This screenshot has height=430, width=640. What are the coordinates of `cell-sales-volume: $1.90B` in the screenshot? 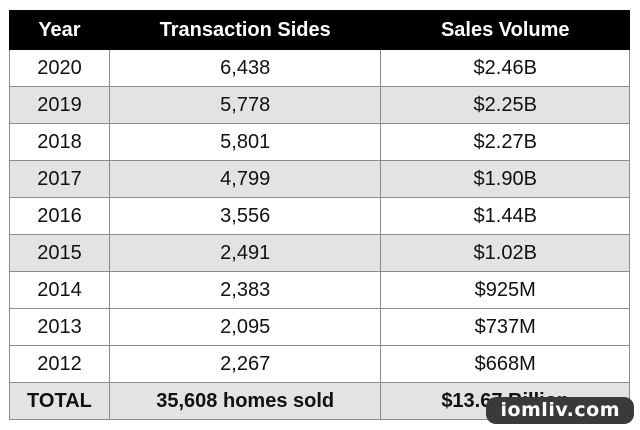 It's located at (505, 179).